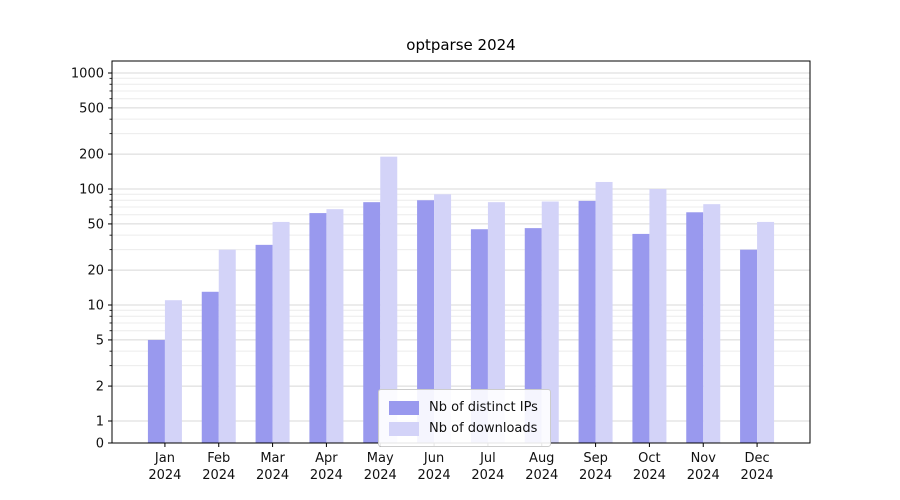 Image resolution: width=900 pixels, height=500 pixels. Describe the element at coordinates (91, 190) in the screenshot. I see `y-tick-label: 100` at that location.